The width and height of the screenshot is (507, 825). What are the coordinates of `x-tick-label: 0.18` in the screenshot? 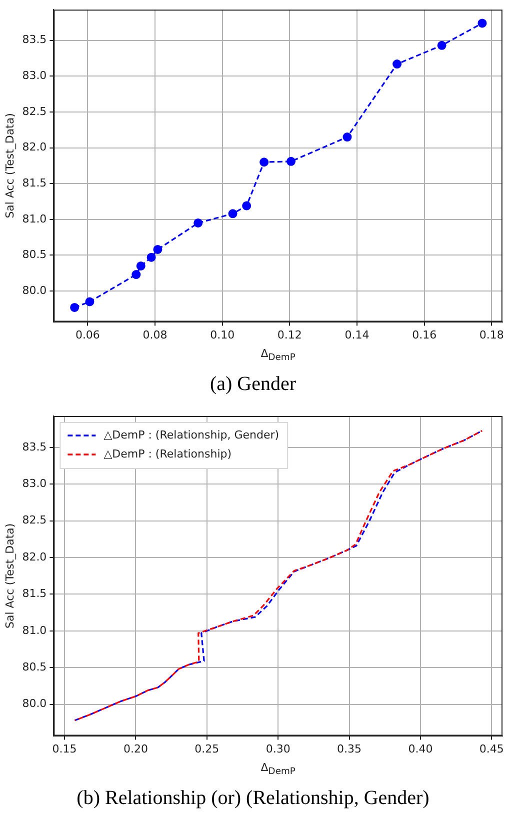 It's located at (491, 335).